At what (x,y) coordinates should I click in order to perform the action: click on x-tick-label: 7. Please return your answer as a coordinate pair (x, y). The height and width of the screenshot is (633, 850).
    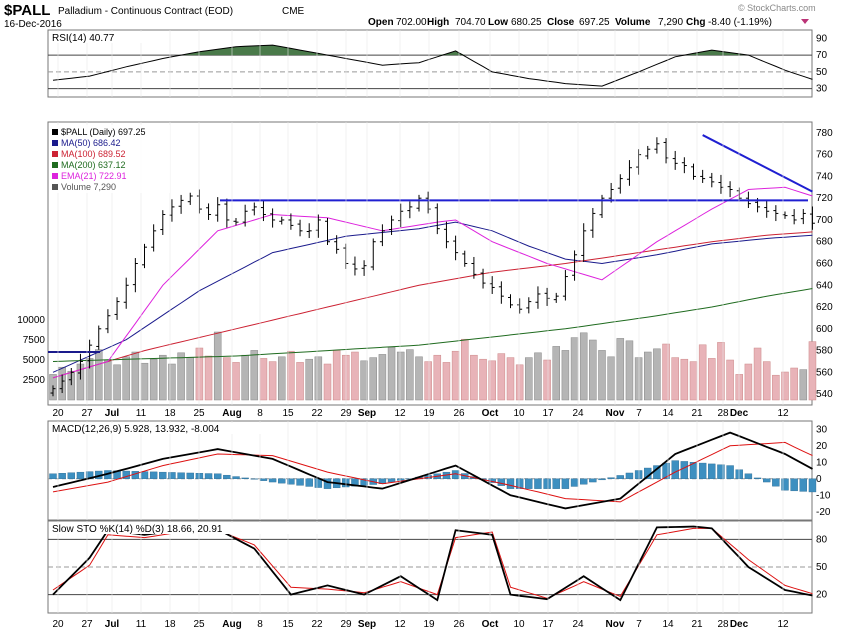
    Looking at the image, I should click on (639, 413).